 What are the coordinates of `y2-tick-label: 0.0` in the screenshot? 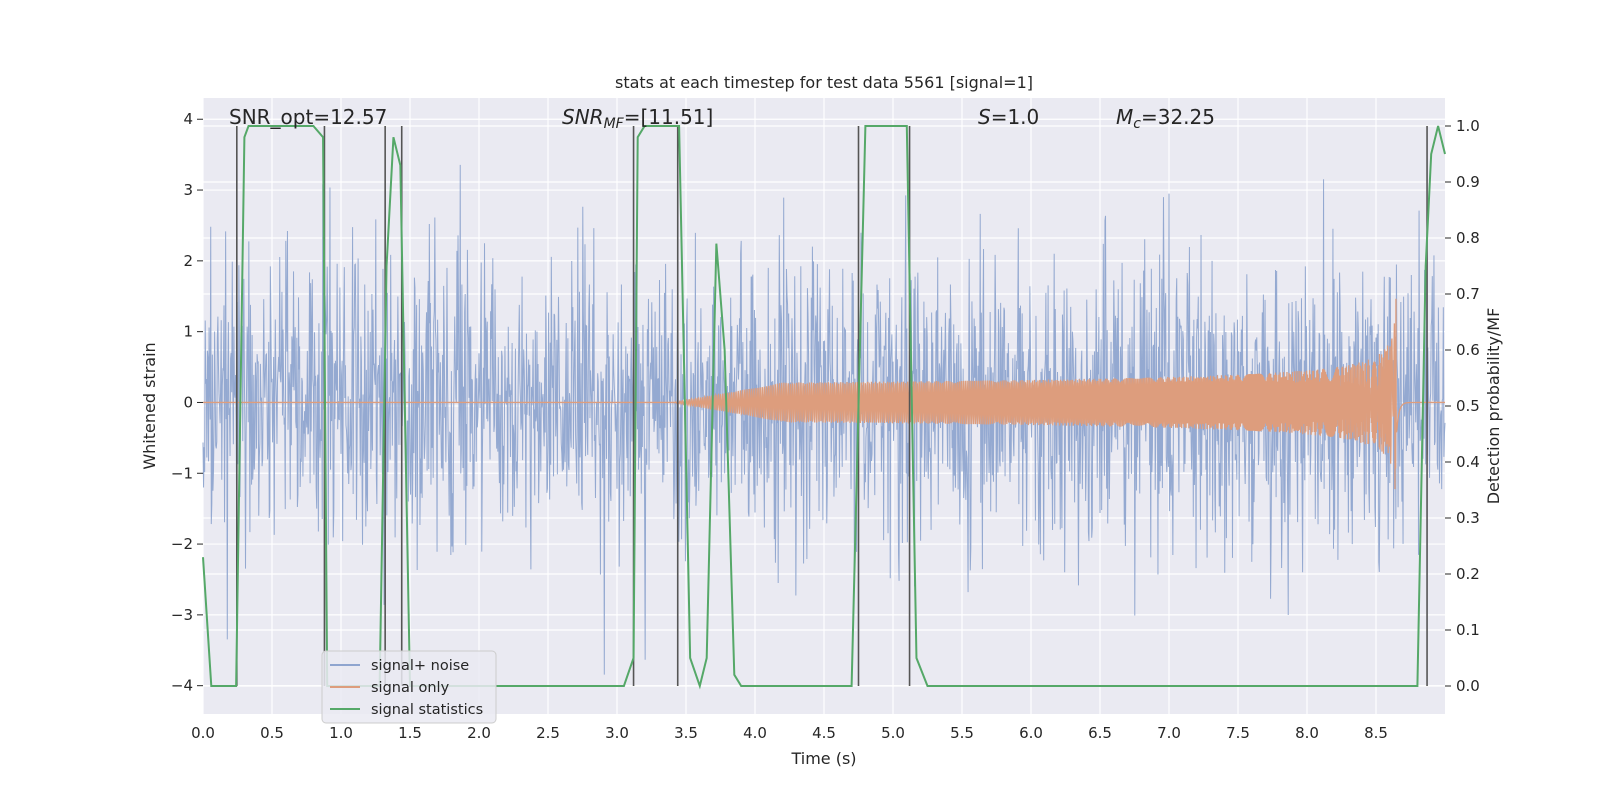 It's located at (1468, 686).